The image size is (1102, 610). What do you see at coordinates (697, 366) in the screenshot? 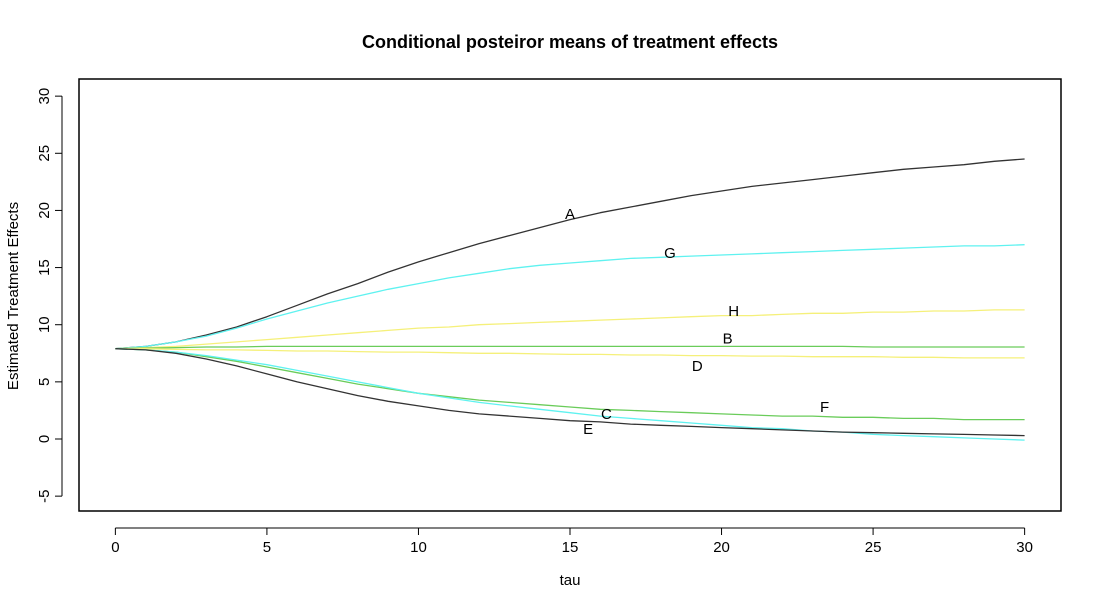
I see `curve-label-d: D` at bounding box center [697, 366].